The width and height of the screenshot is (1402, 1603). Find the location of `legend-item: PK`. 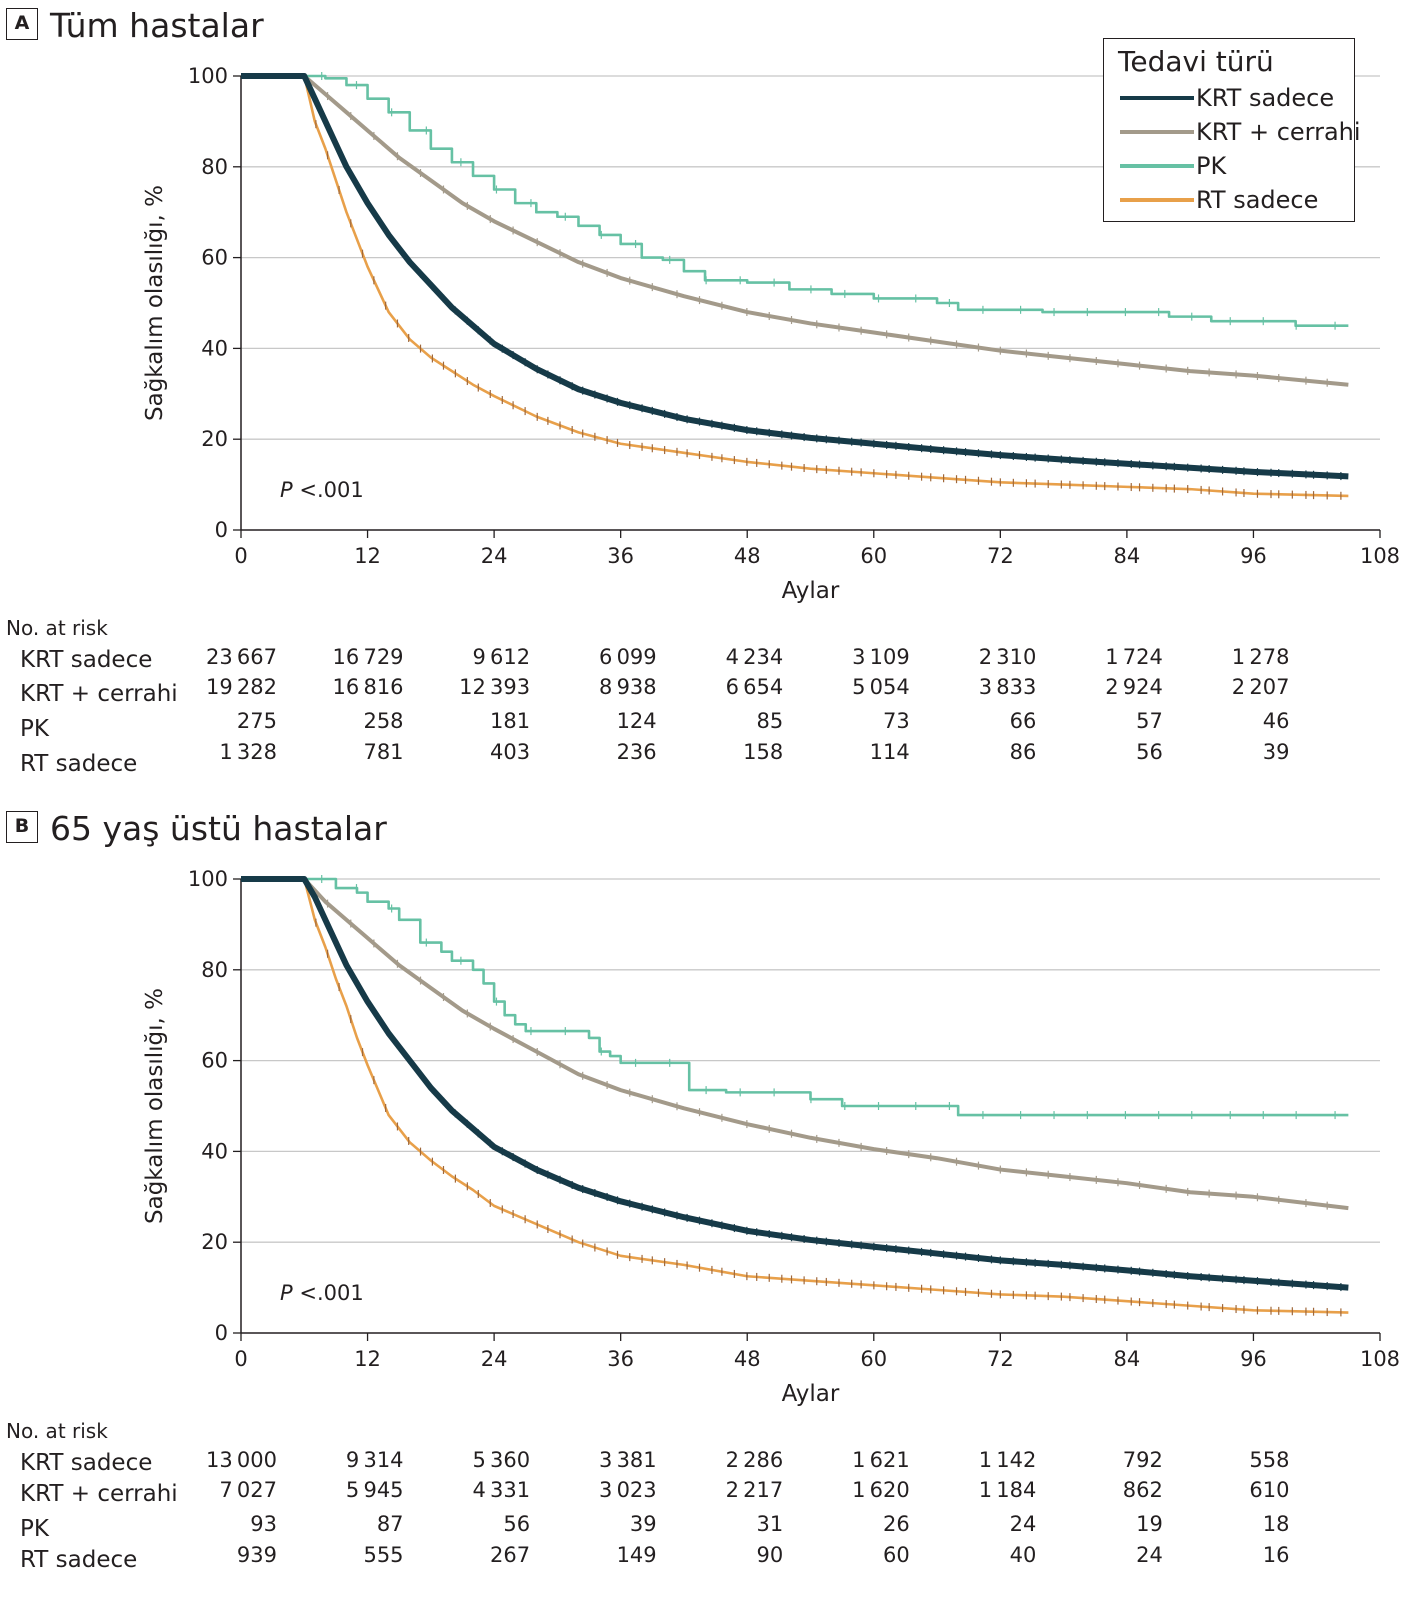

legend-item: PK is located at coordinates (1236, 166).